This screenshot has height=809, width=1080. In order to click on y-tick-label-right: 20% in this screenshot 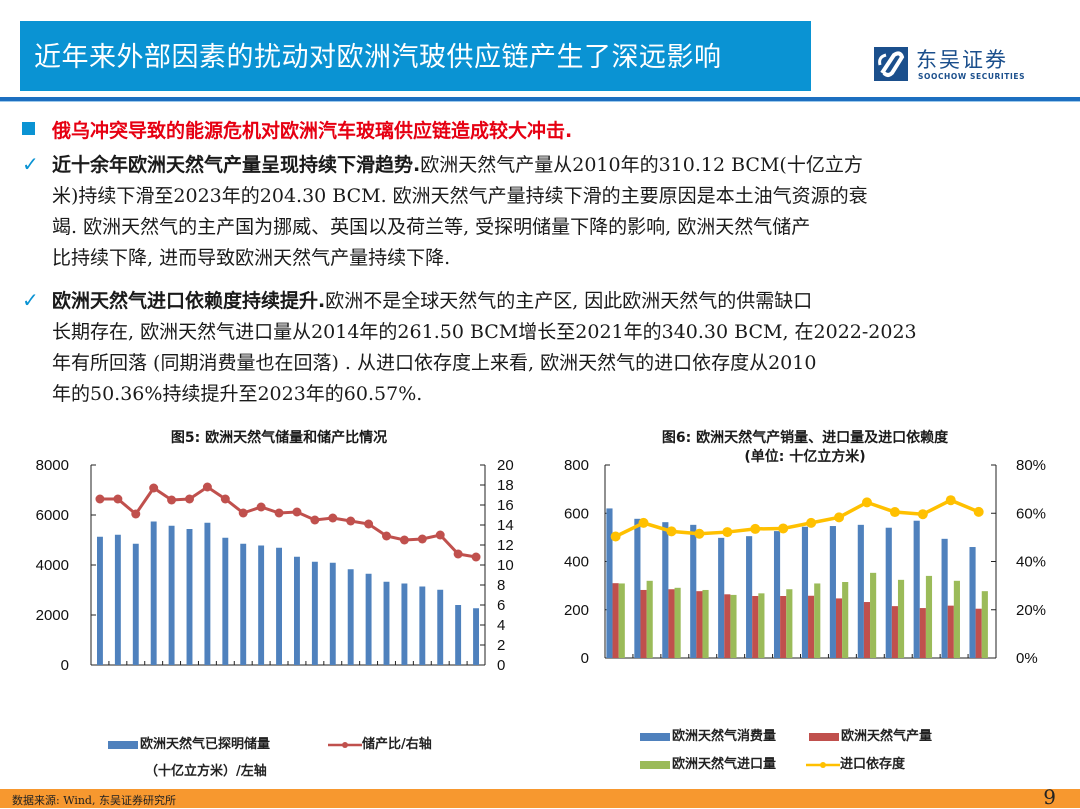, I will do `click(1031, 610)`.